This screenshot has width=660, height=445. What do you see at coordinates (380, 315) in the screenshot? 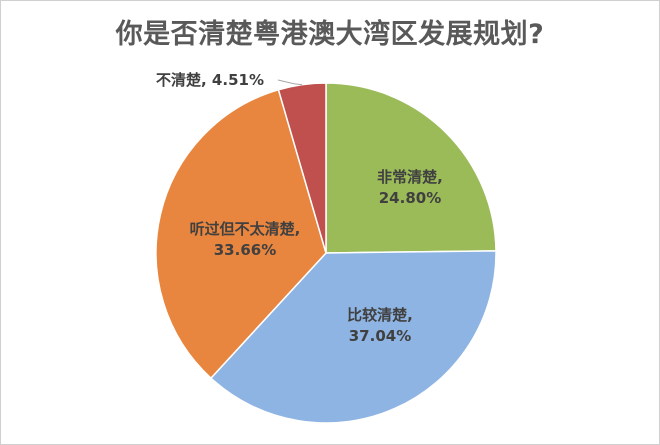
I see `slice-category-label-2: 比较清楚,` at bounding box center [380, 315].